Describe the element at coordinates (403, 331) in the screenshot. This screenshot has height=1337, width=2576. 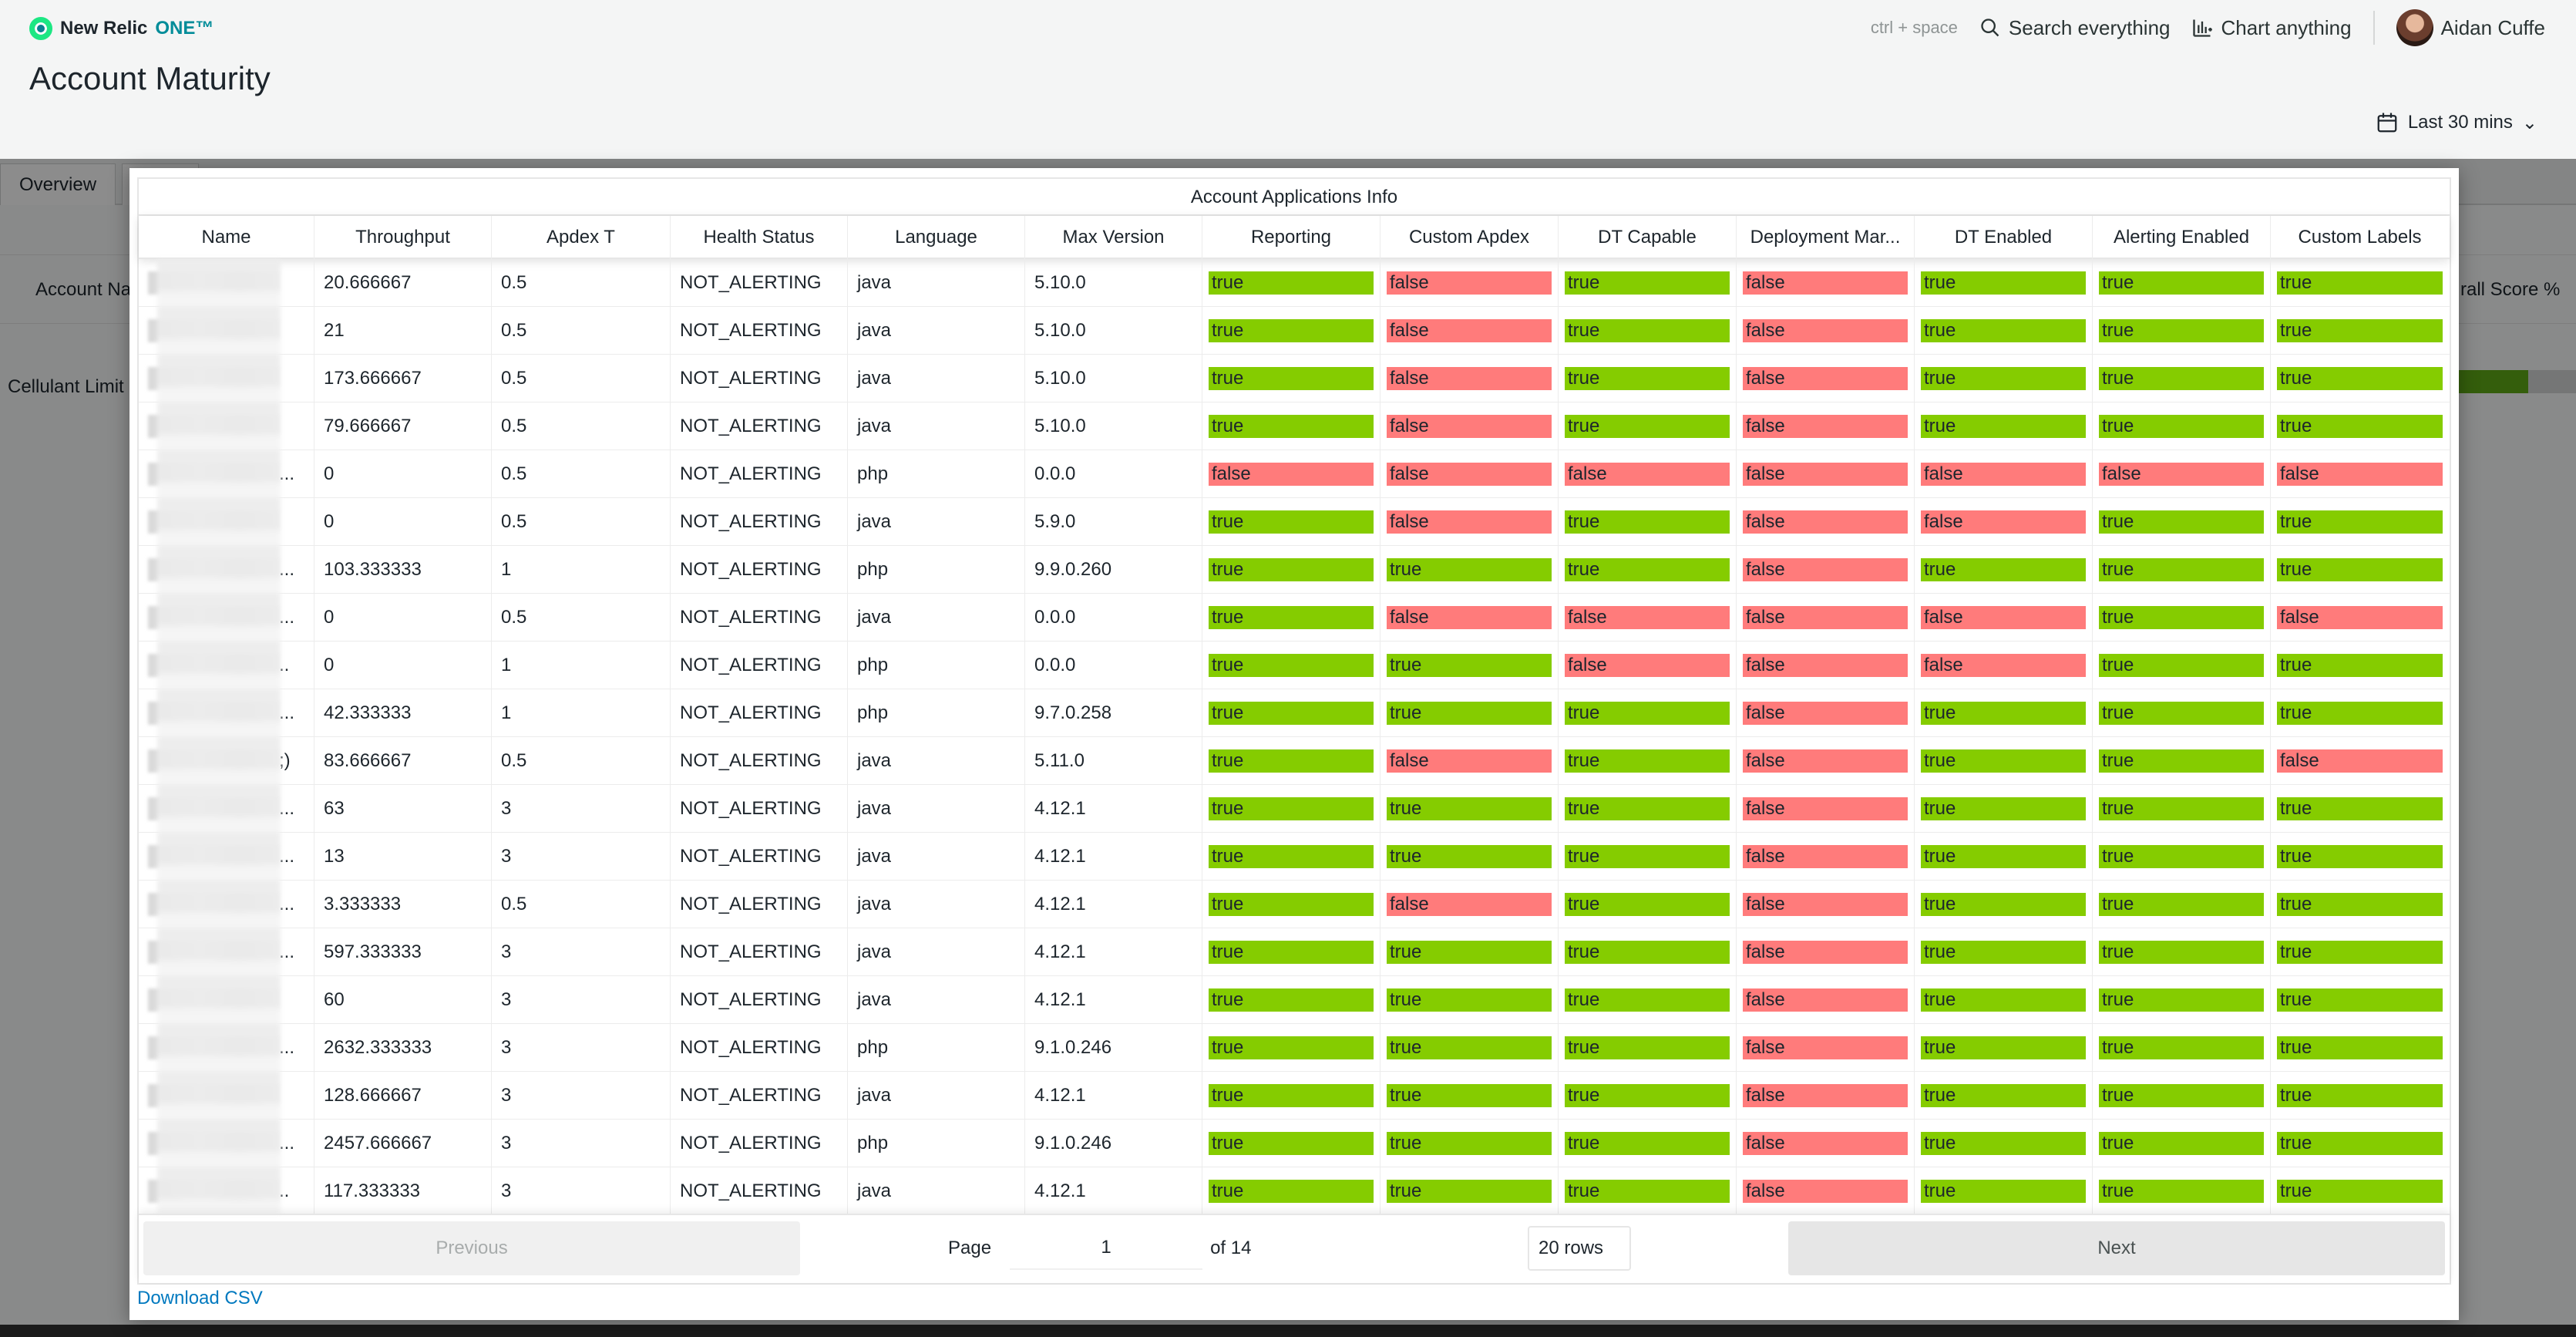
I see `throughput-cell: 21` at that location.